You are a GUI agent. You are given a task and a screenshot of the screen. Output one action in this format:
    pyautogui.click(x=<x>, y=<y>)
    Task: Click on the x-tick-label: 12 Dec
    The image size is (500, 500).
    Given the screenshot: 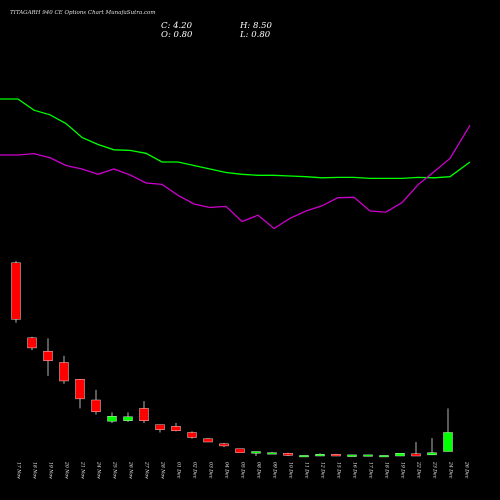 What is the action you would take?
    pyautogui.click(x=323, y=470)
    